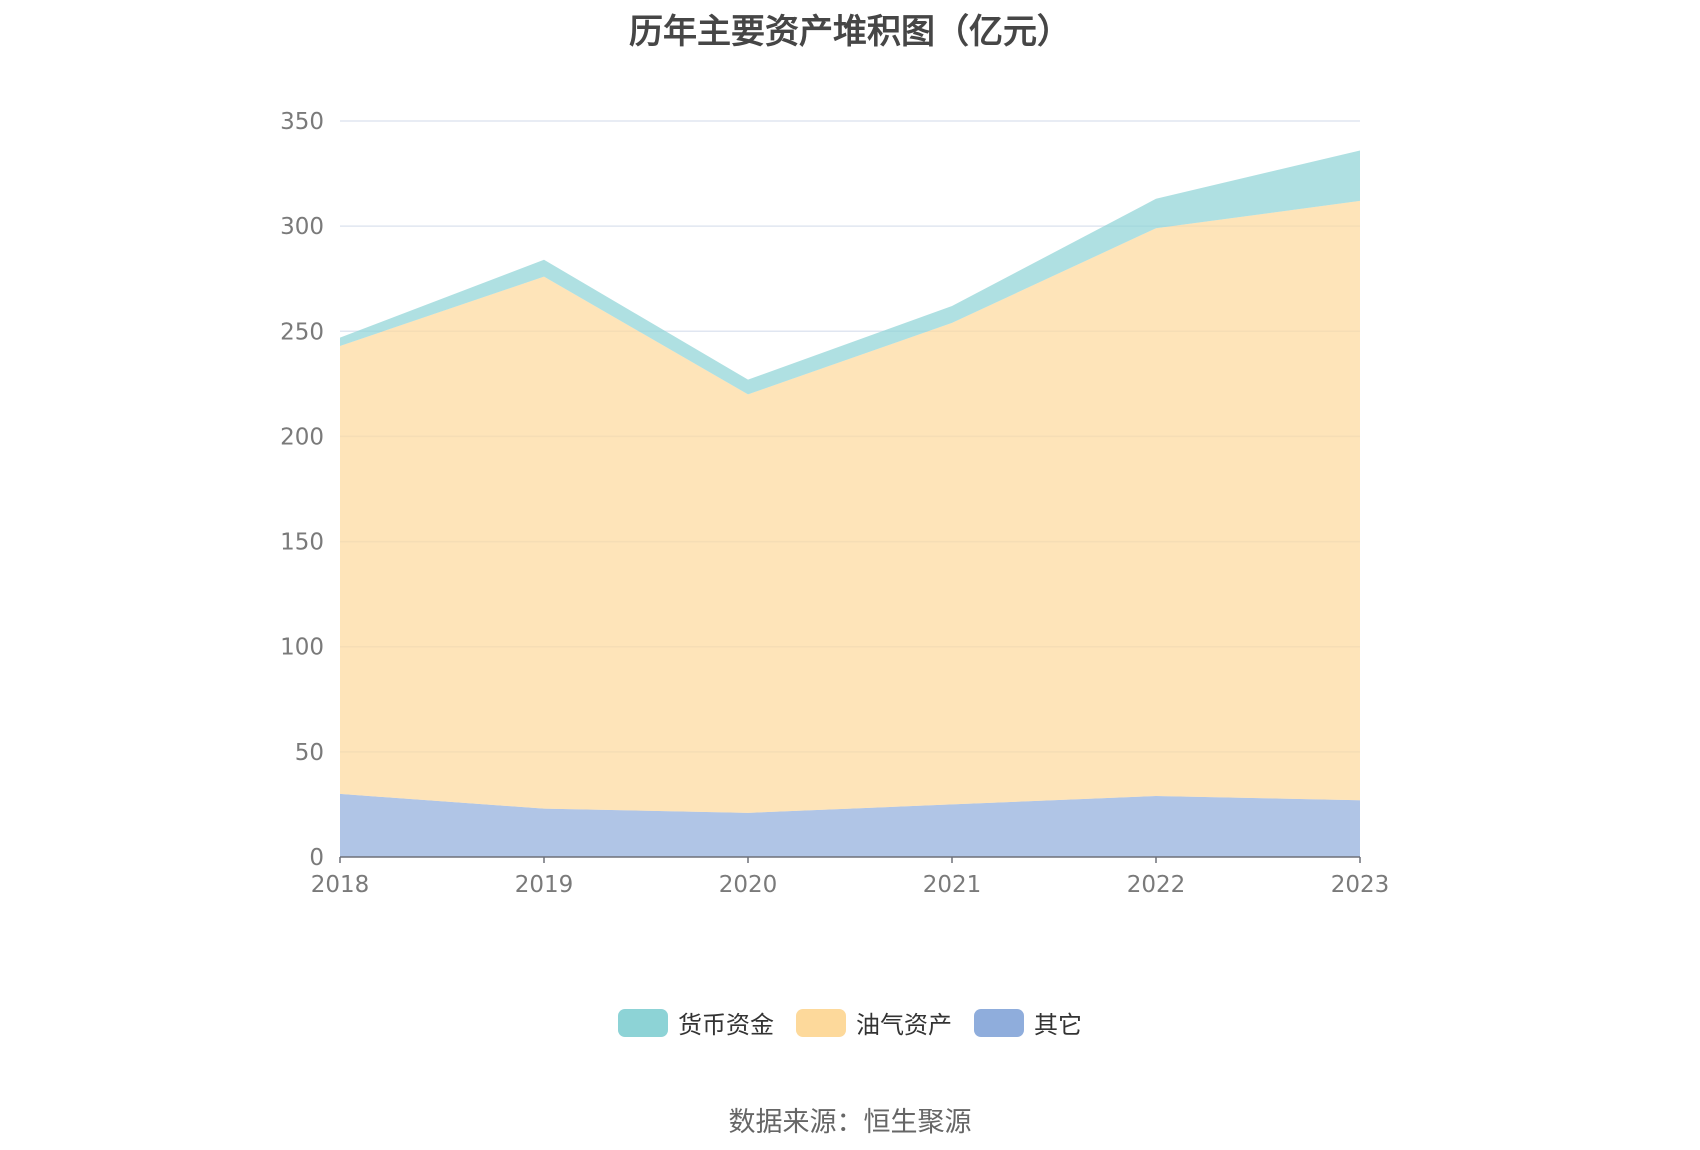 The image size is (1700, 1150). Describe the element at coordinates (302, 227) in the screenshot. I see `y-tick-label-300: 300` at that location.